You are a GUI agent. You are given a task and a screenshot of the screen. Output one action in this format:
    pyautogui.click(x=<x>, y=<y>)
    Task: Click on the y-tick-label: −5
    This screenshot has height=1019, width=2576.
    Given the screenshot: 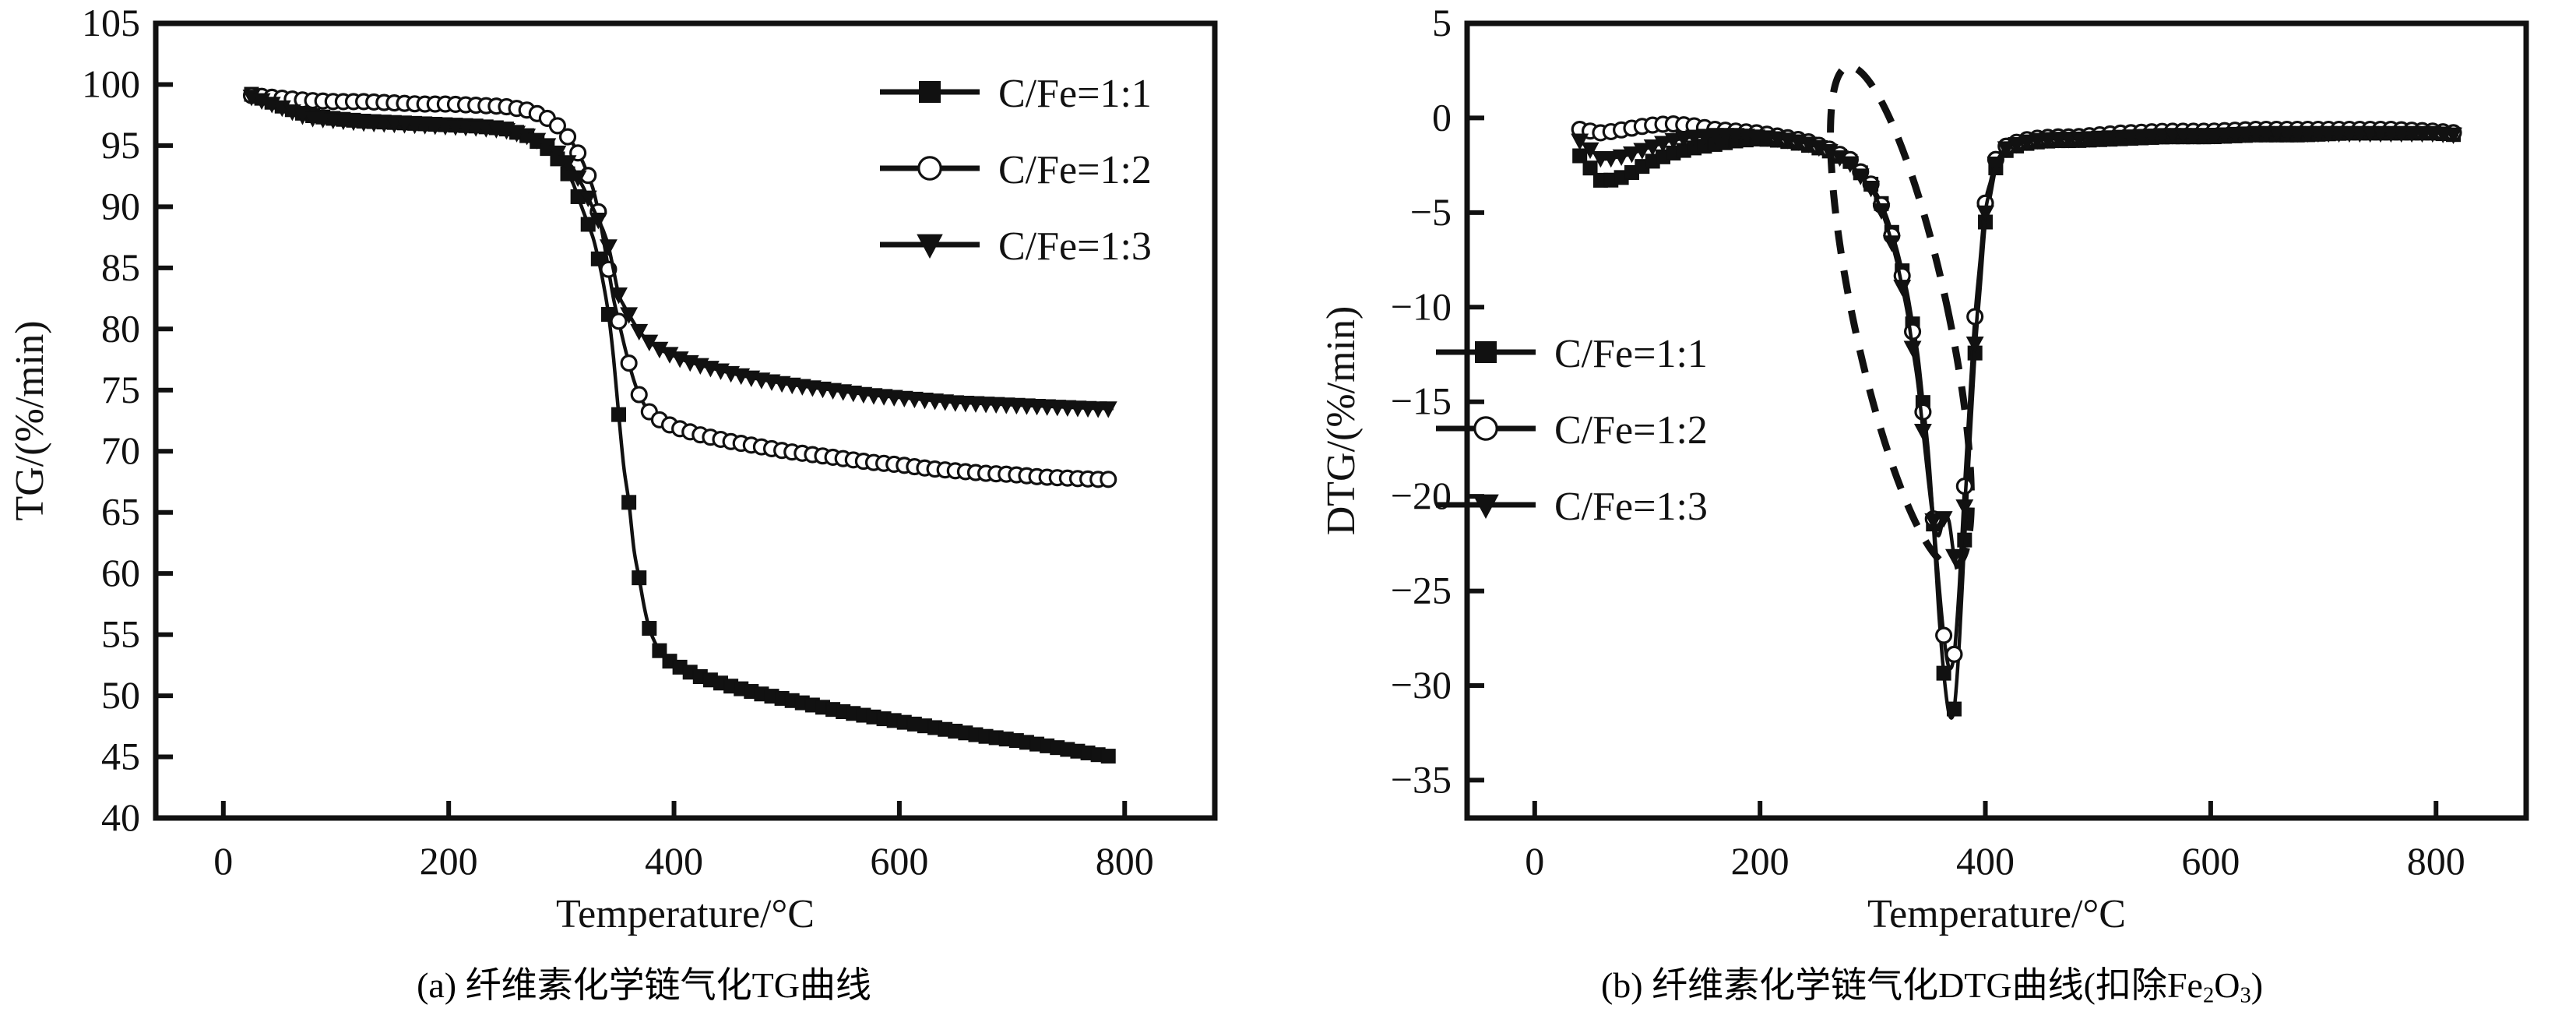 What is the action you would take?
    pyautogui.click(x=1431, y=212)
    